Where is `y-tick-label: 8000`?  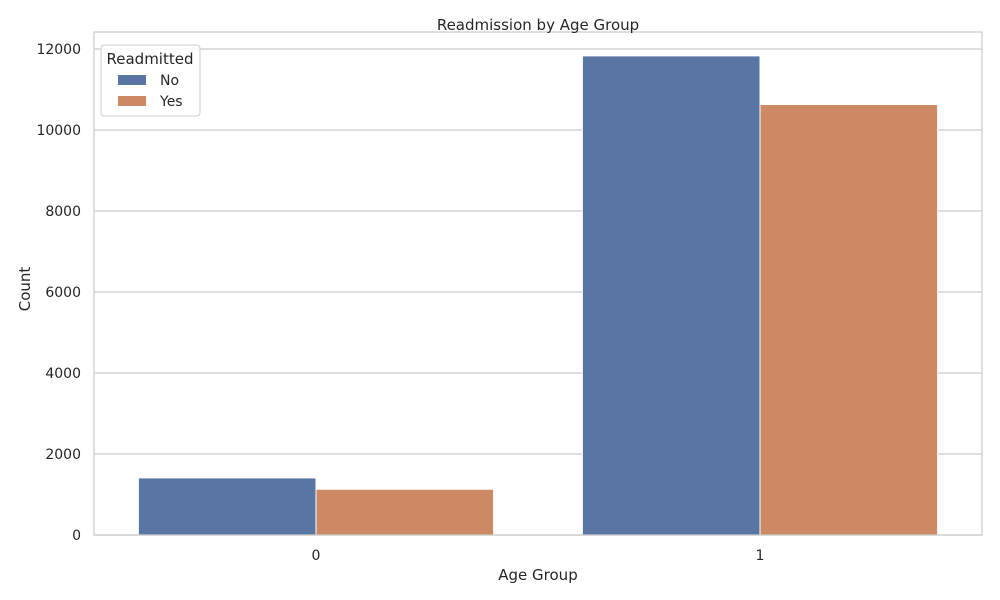
y-tick-label: 8000 is located at coordinates (63, 212).